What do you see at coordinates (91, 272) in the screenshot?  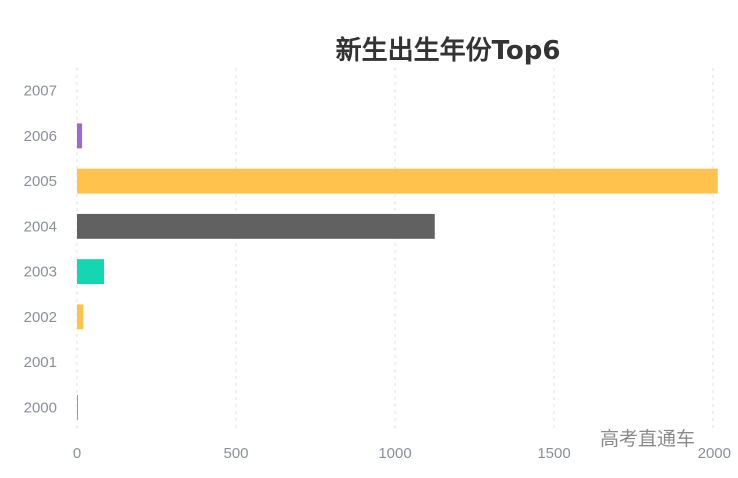 I see `bar-2003` at bounding box center [91, 272].